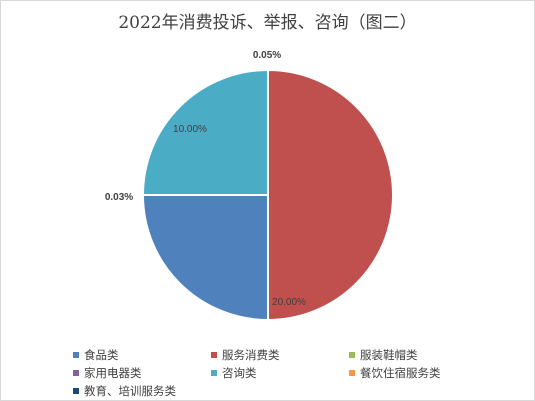 The height and width of the screenshot is (401, 535). Describe the element at coordinates (267, 23) in the screenshot. I see `chart-title: 2022年消费投诉、举报、咨询（图二）` at that location.